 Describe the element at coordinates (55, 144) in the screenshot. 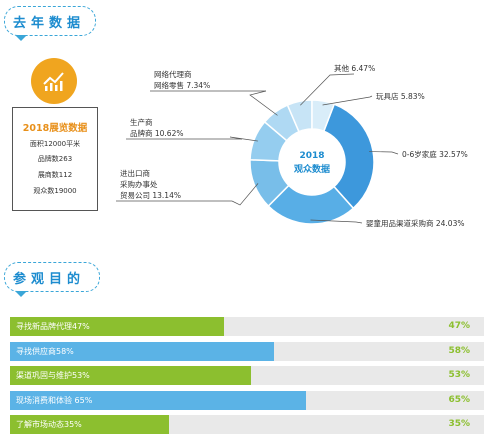

I see `info-area: 面积12000平米` at that location.